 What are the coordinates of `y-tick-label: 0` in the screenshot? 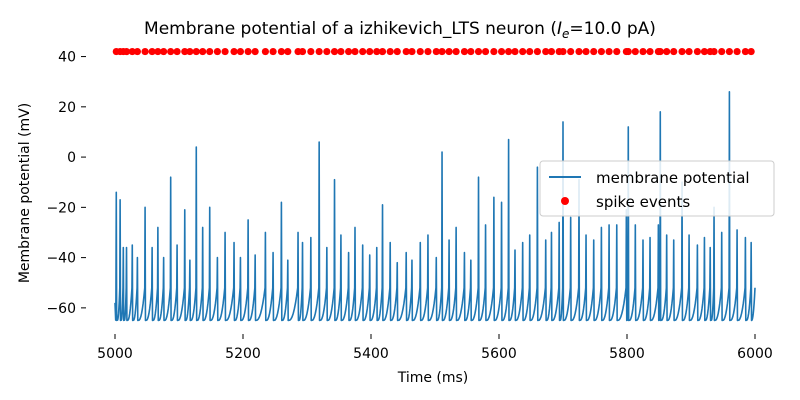 It's located at (71, 158).